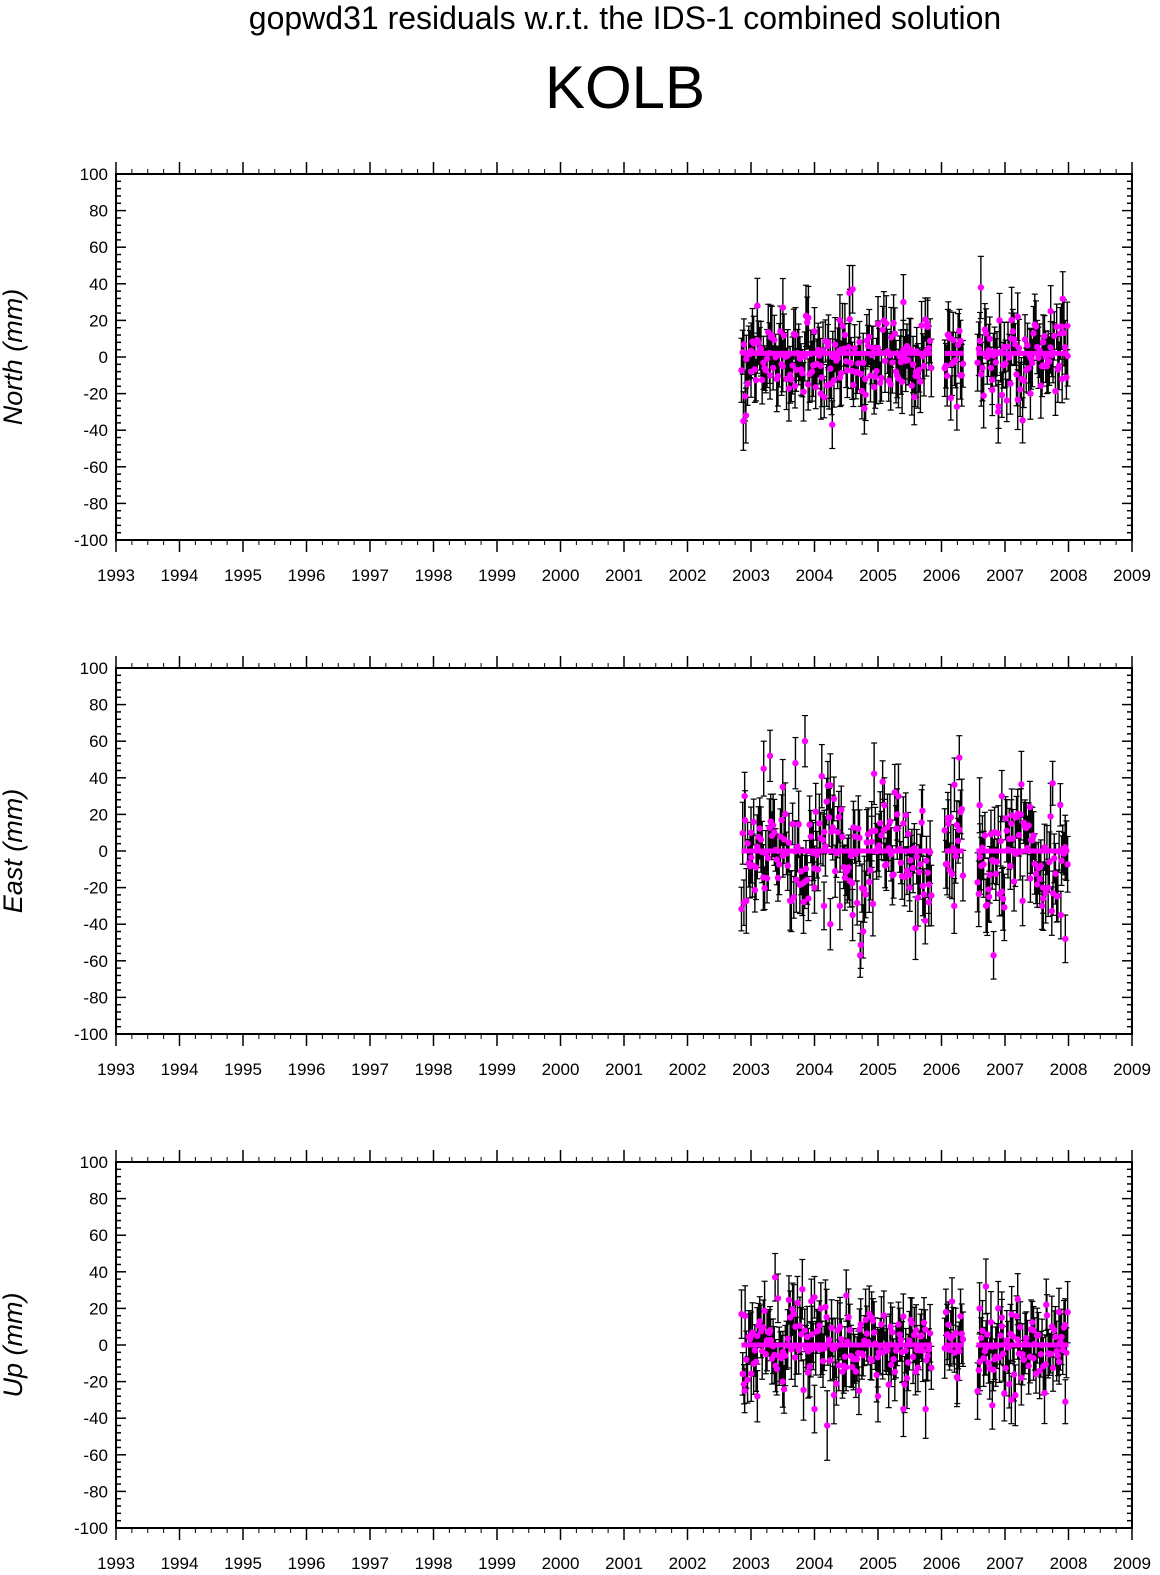 The width and height of the screenshot is (1160, 1575). What do you see at coordinates (95, 924) in the screenshot?
I see `east-ytick-label: -40` at bounding box center [95, 924].